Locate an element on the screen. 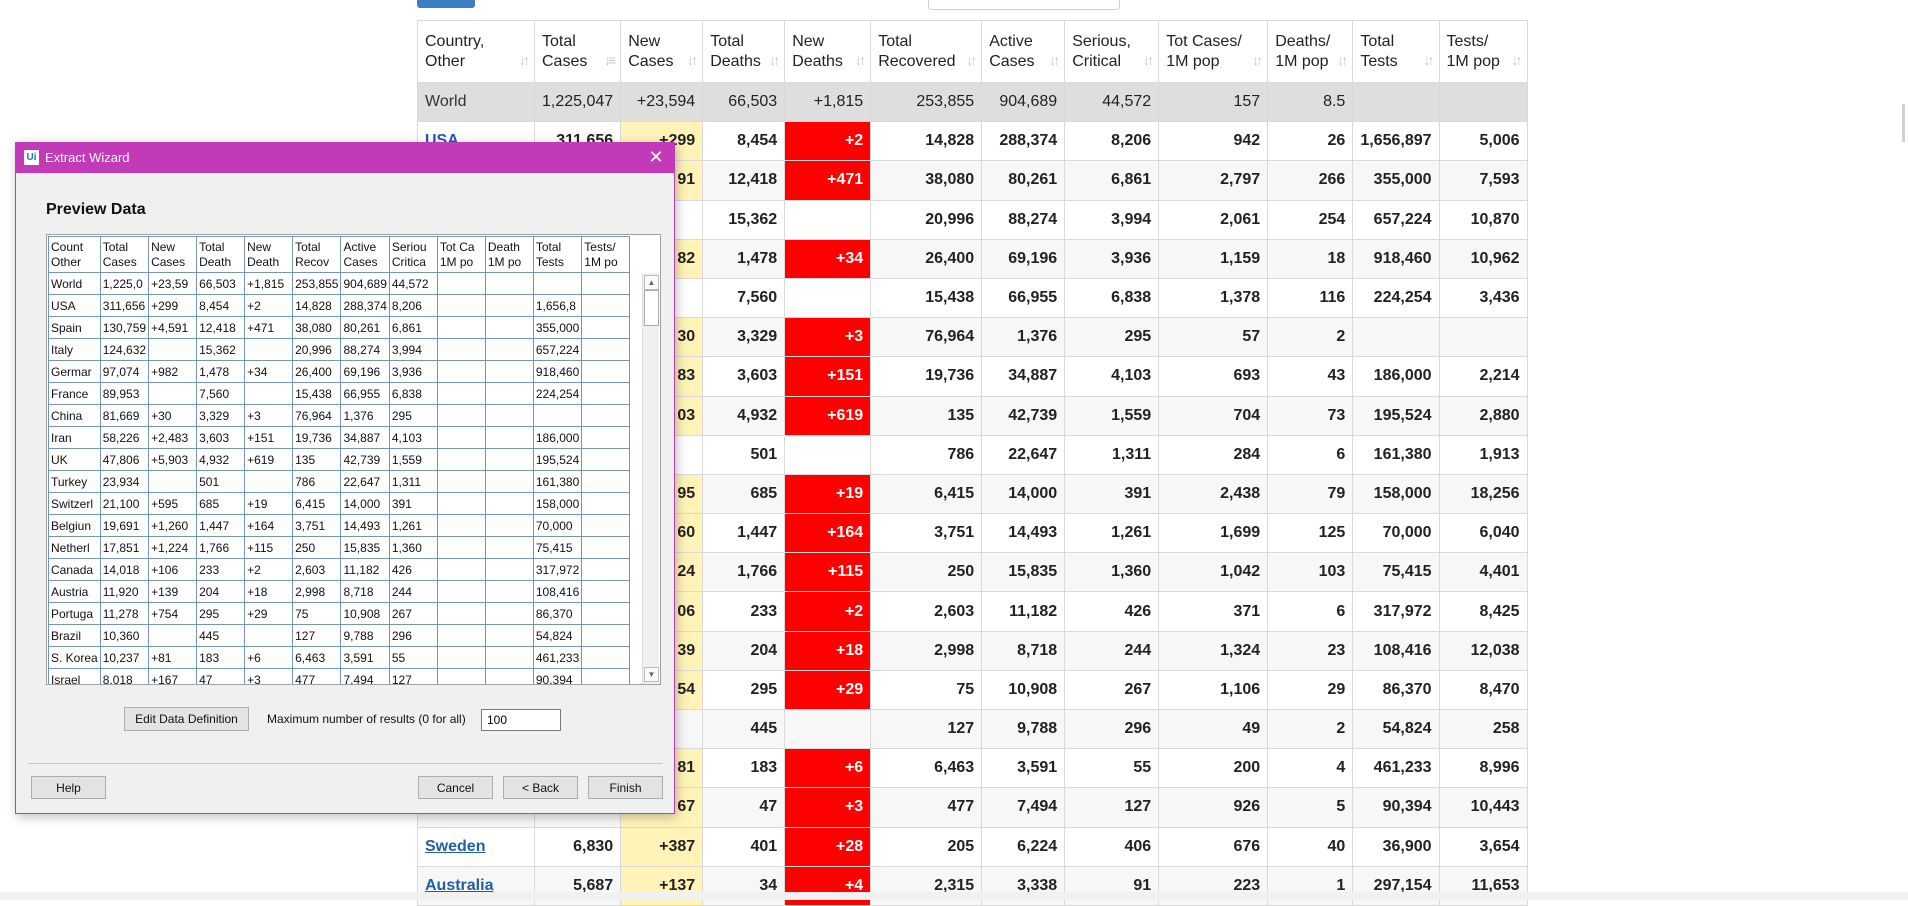 The image size is (1908, 906). table-cell: 6,415 is located at coordinates (926, 494).